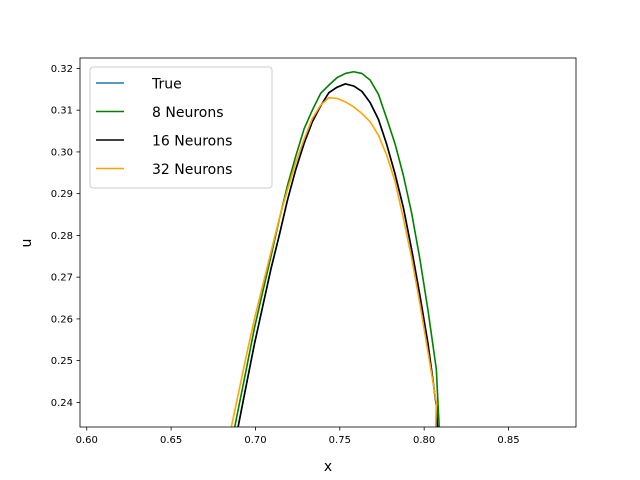 Image resolution: width=640 pixels, height=480 pixels. I want to click on y-axis-label: u, so click(27, 243).